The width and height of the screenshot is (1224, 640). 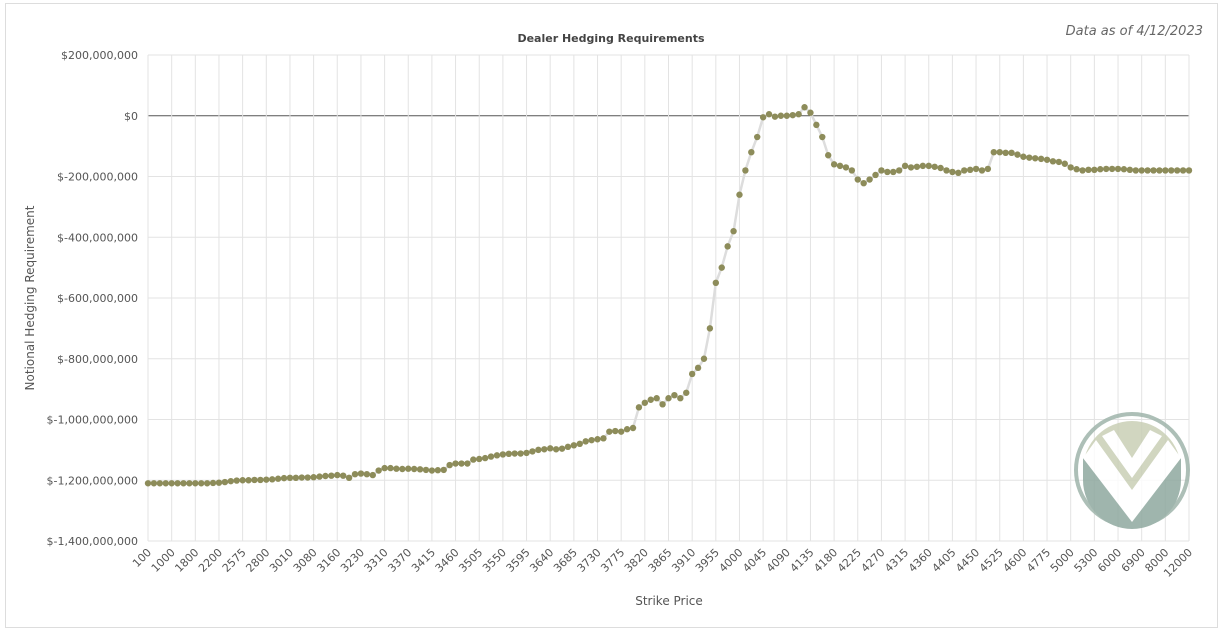 I want to click on y-tick-label: $-800,000,000, so click(x=97, y=359).